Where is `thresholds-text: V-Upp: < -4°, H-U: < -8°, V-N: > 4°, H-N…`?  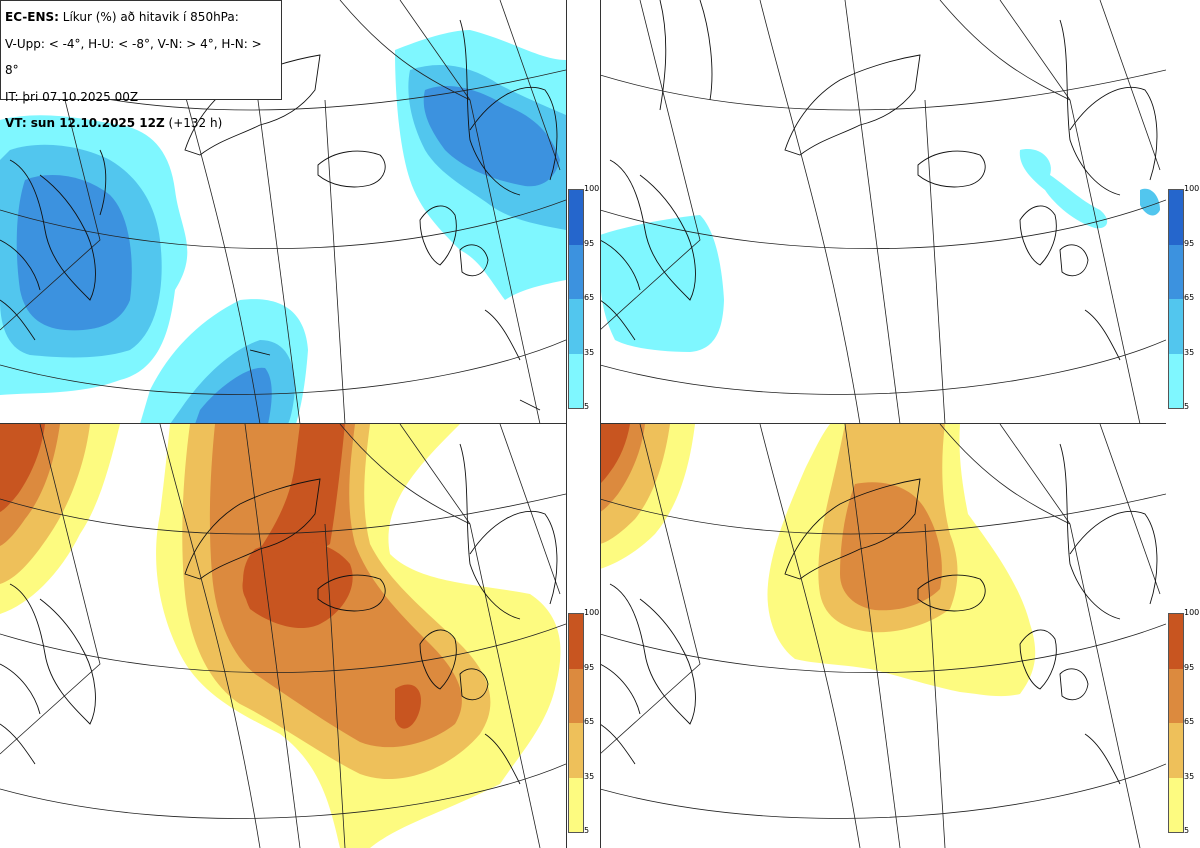 thresholds-text: V-Upp: < -4°, H-U: < -8°, V-N: > 4°, H-N… is located at coordinates (133, 57).